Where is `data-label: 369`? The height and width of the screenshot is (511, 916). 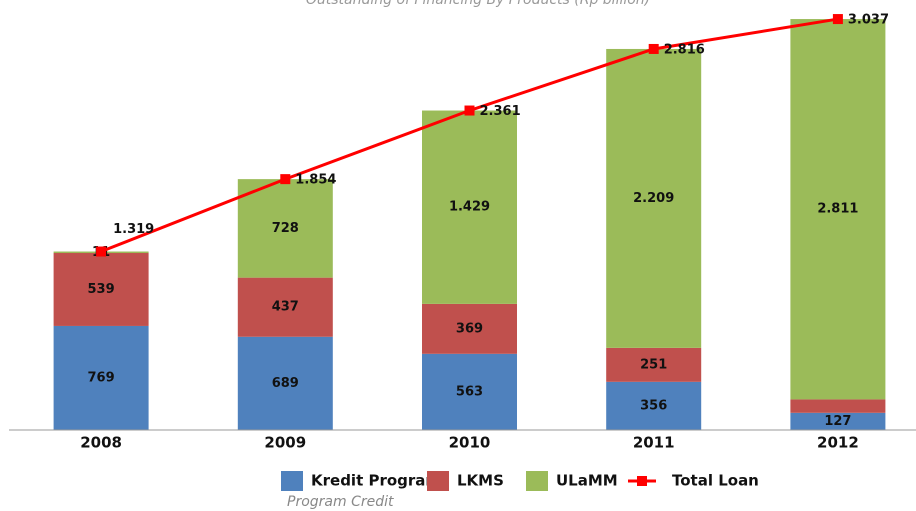 data-label: 369 is located at coordinates (469, 328).